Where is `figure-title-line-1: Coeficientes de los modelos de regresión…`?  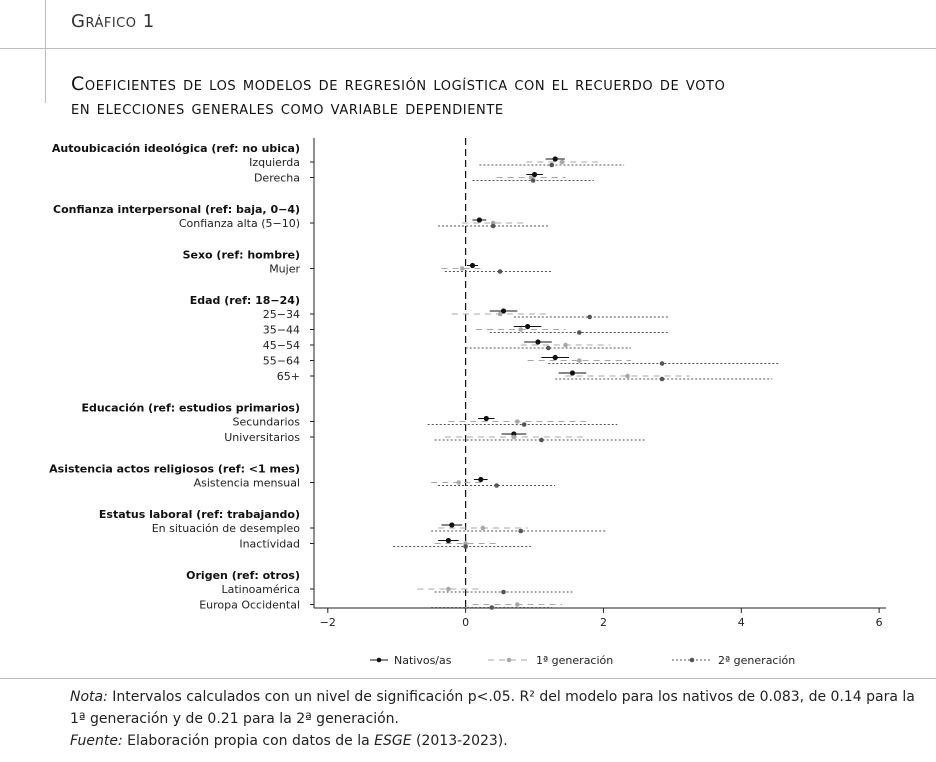
figure-title-line-1: Coeficientes de los modelos de regresión… is located at coordinates (398, 84).